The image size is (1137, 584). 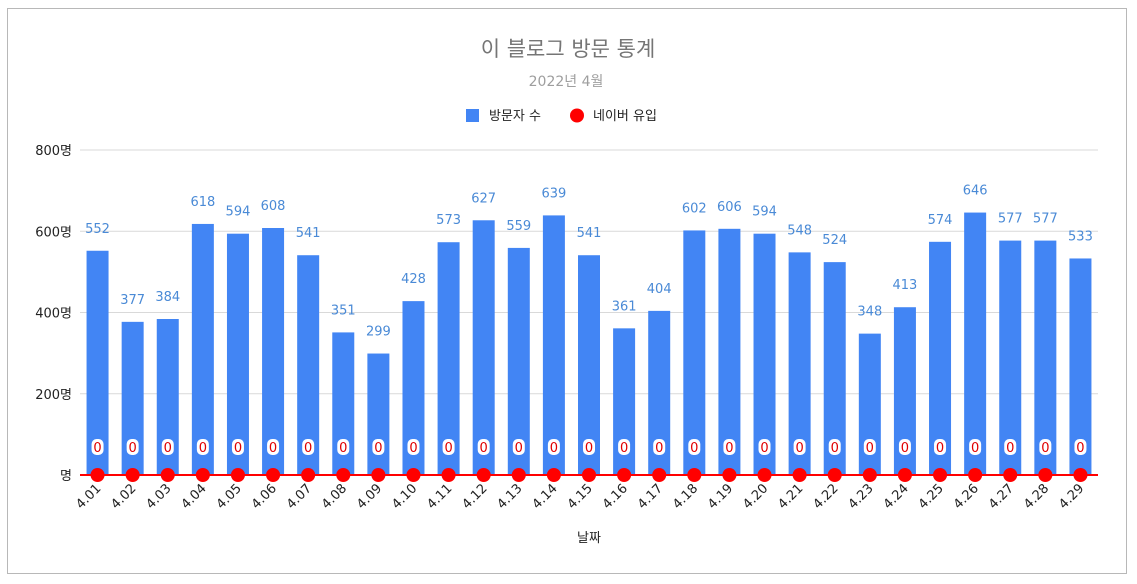 What do you see at coordinates (694, 352) in the screenshot?
I see `bar-4.18` at bounding box center [694, 352].